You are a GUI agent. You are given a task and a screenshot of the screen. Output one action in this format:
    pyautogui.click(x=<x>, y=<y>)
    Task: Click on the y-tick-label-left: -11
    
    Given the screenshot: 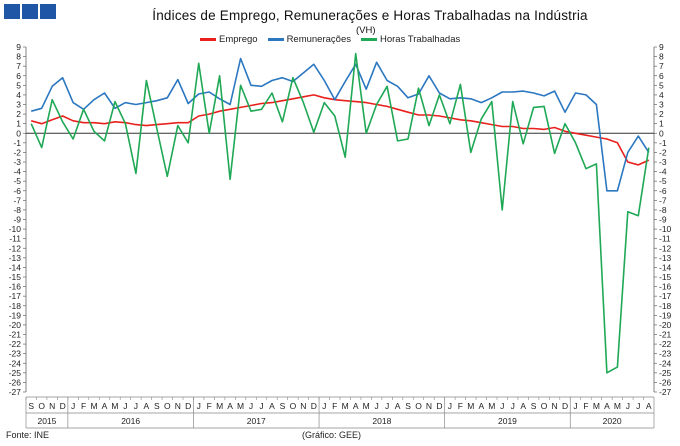 What is the action you would take?
    pyautogui.click(x=15, y=239)
    